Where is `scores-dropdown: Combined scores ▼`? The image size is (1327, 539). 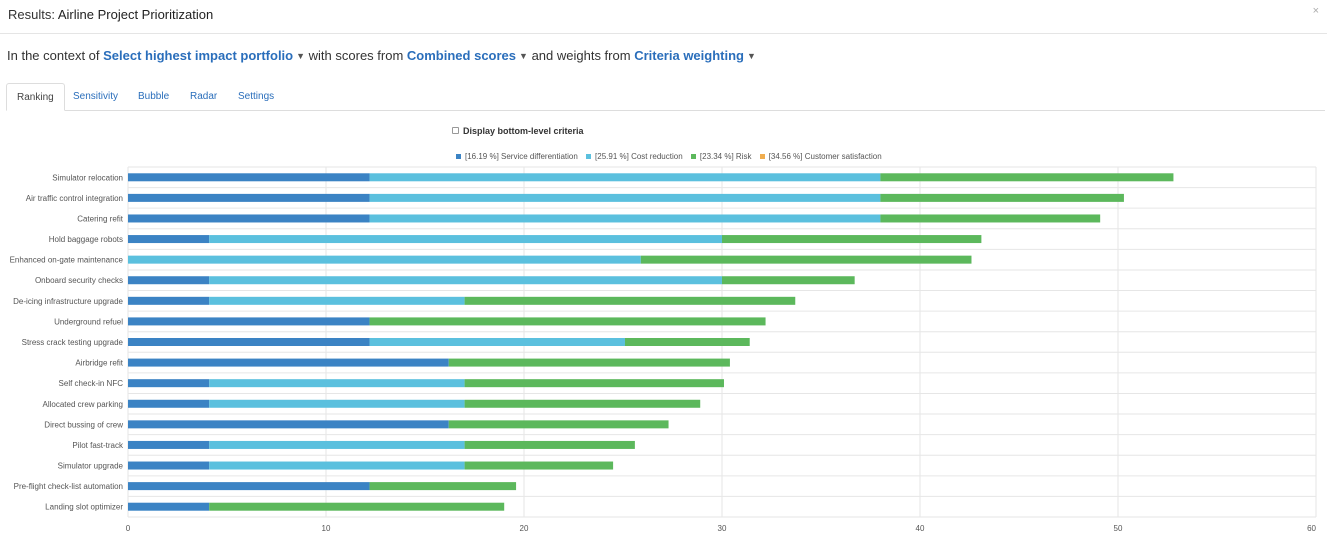
scores-dropdown: Combined scores ▼ is located at coordinates (467, 55).